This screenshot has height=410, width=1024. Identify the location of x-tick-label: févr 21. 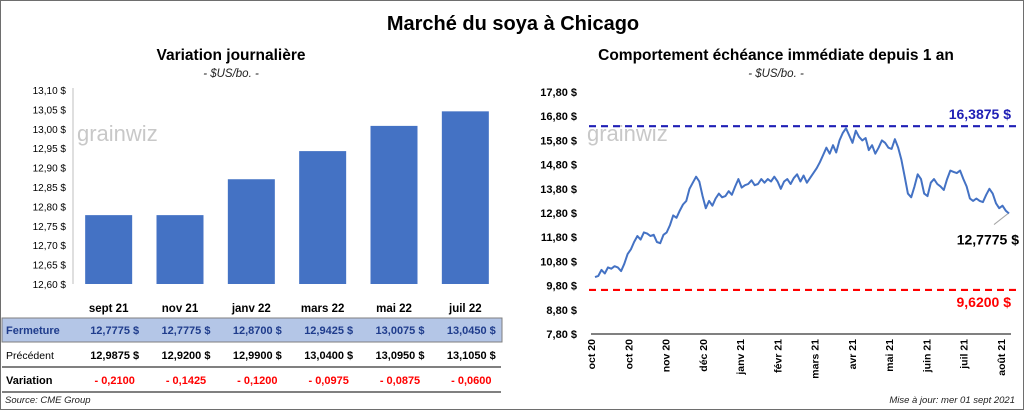
(778, 356).